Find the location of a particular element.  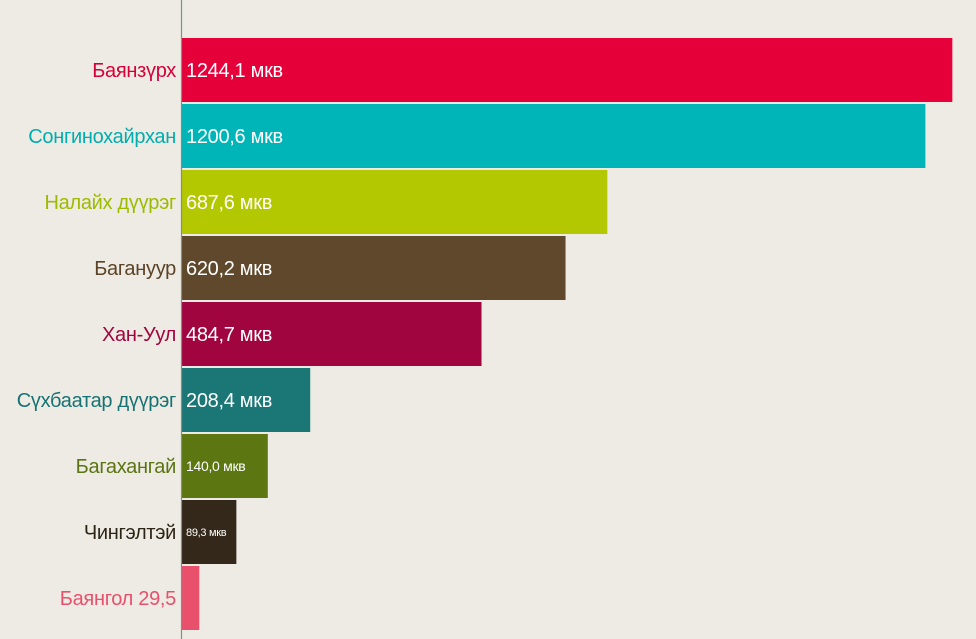

value-label: 208,4 мкв is located at coordinates (229, 401).